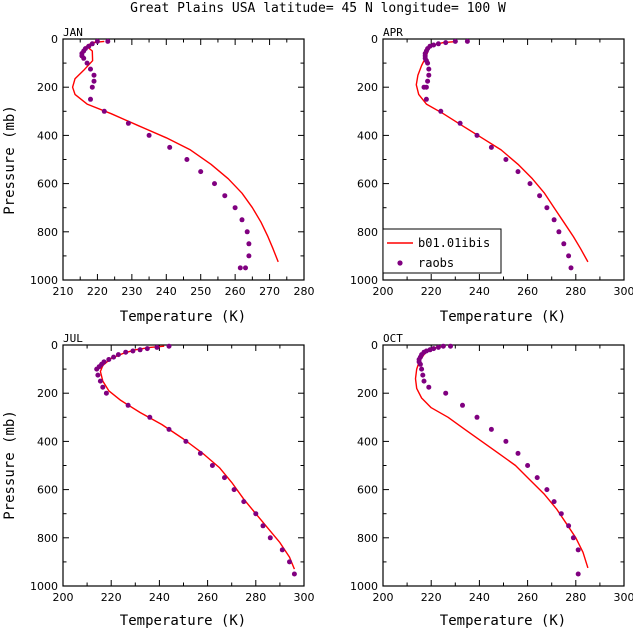 The image size is (633, 634). What do you see at coordinates (269, 291) in the screenshot?
I see `x-tick-label: 270` at bounding box center [269, 291].